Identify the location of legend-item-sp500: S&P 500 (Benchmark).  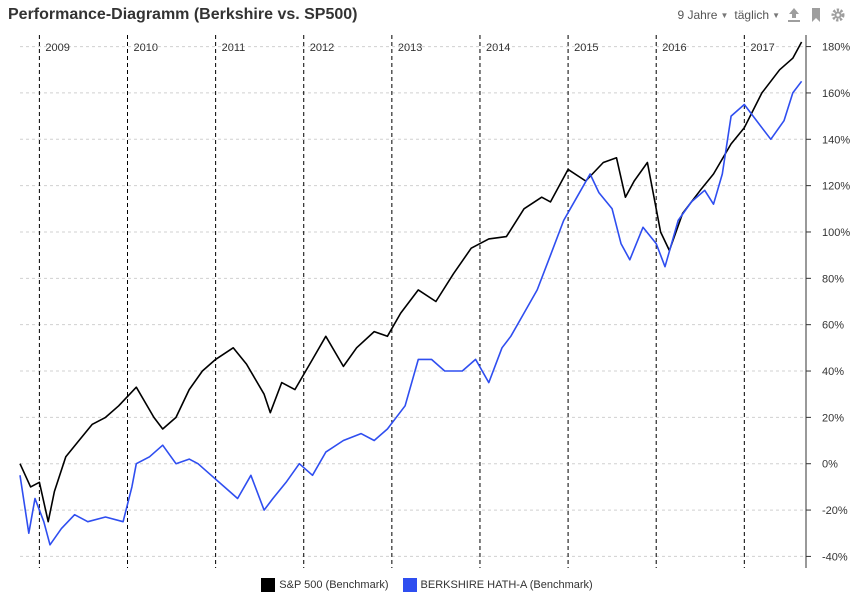
(325, 585).